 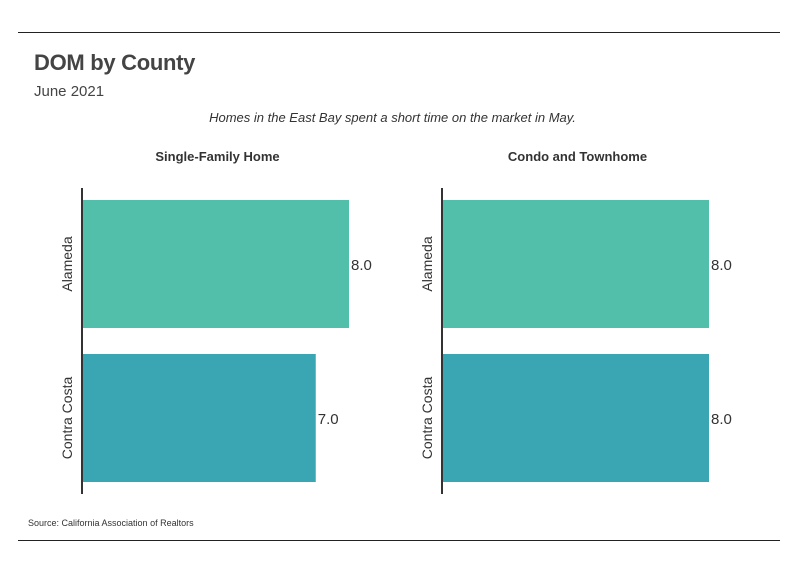 I want to click on panel-title-condo-townhome: Condo and Townhome, so click(x=577, y=156).